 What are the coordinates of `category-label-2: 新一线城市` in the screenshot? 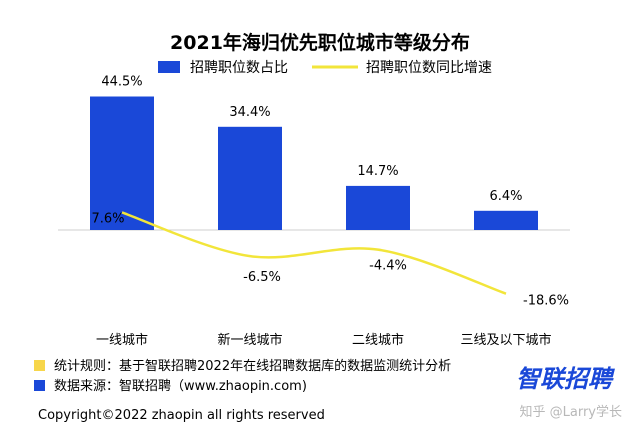 It's located at (249, 340).